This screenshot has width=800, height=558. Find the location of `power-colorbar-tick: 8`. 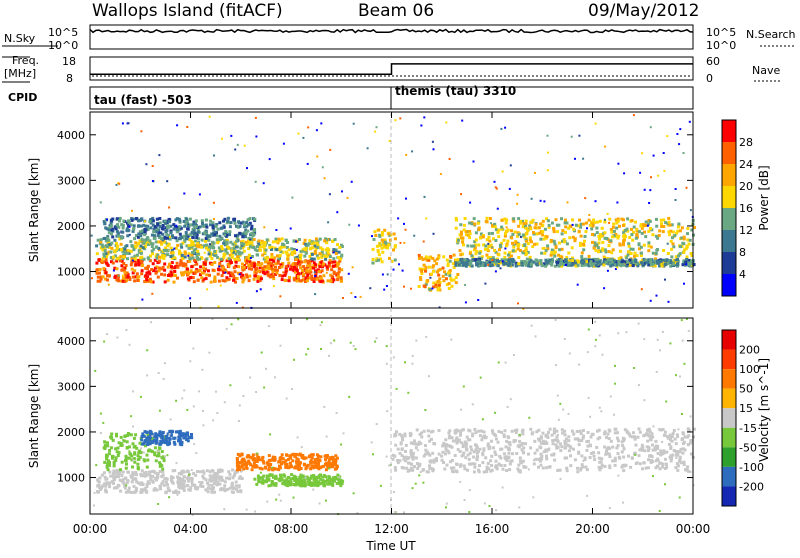

power-colorbar-tick: 8 is located at coordinates (742, 252).